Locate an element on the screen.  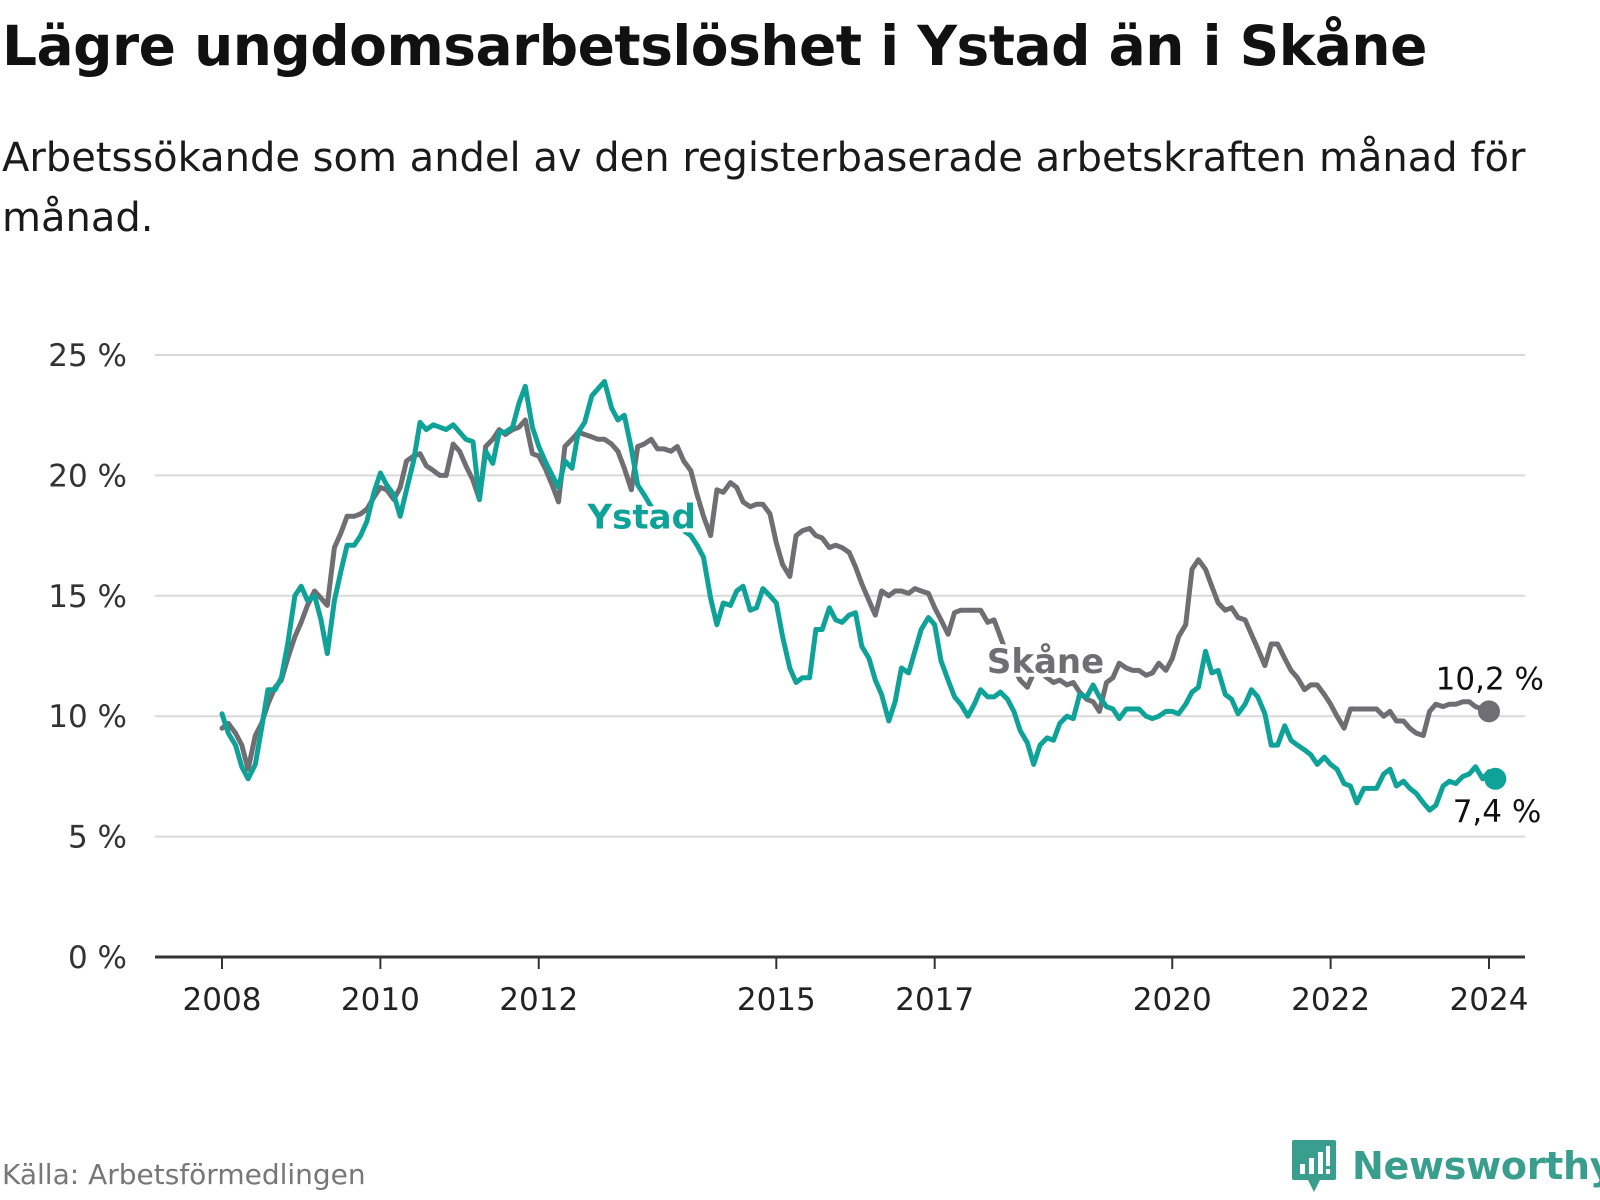
x-tick-label-2008: 2008 is located at coordinates (222, 1000).